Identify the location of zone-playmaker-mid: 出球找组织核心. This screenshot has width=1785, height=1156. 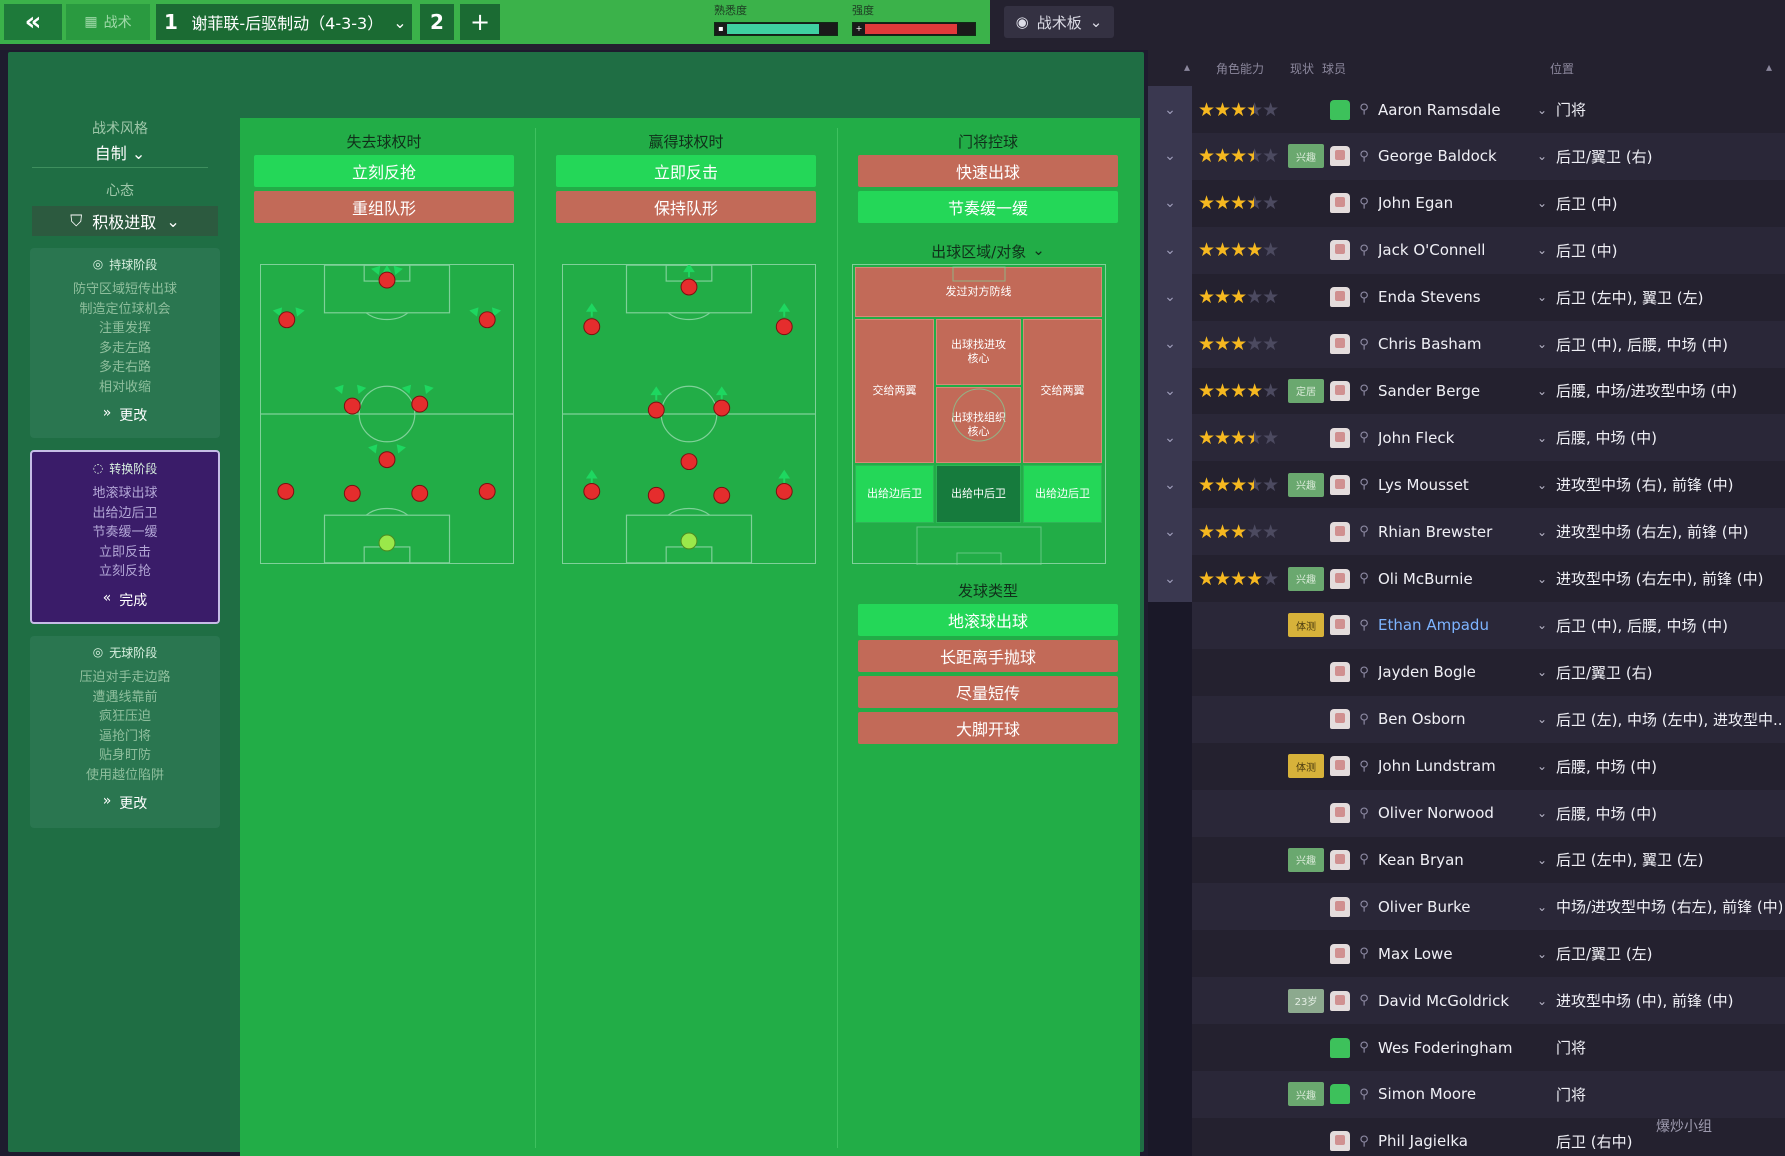
(978, 425).